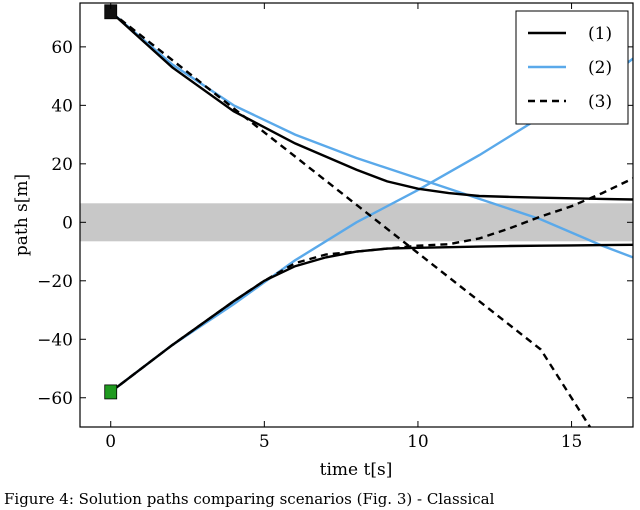  What do you see at coordinates (111, 392) in the screenshot?
I see `marker-start-bottom` at bounding box center [111, 392].